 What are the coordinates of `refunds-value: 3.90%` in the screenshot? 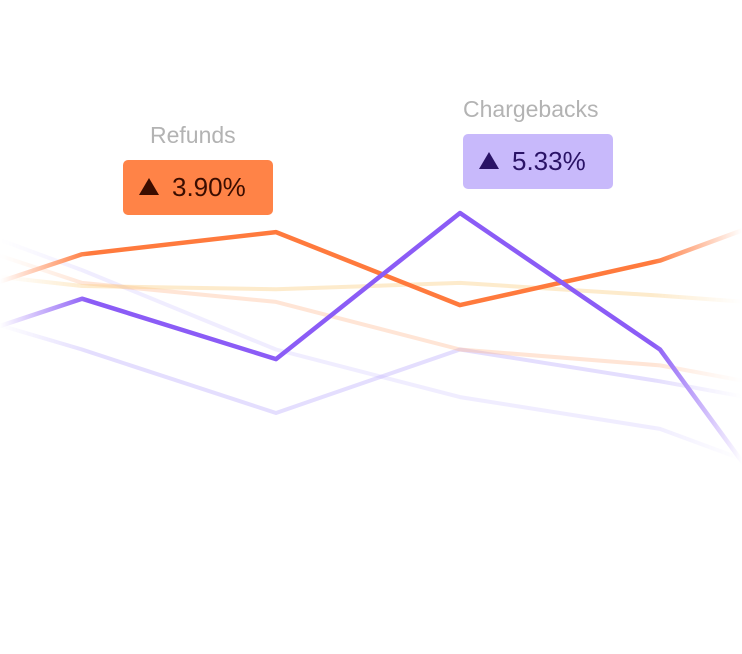 It's located at (209, 187).